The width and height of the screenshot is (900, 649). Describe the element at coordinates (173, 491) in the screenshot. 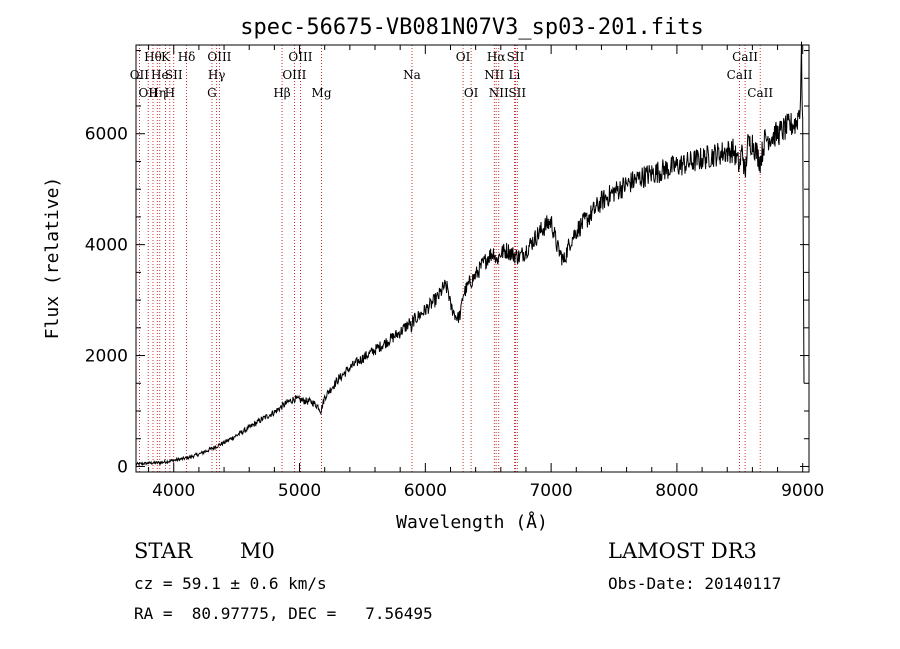

I see `x-tick-label: 4000` at that location.